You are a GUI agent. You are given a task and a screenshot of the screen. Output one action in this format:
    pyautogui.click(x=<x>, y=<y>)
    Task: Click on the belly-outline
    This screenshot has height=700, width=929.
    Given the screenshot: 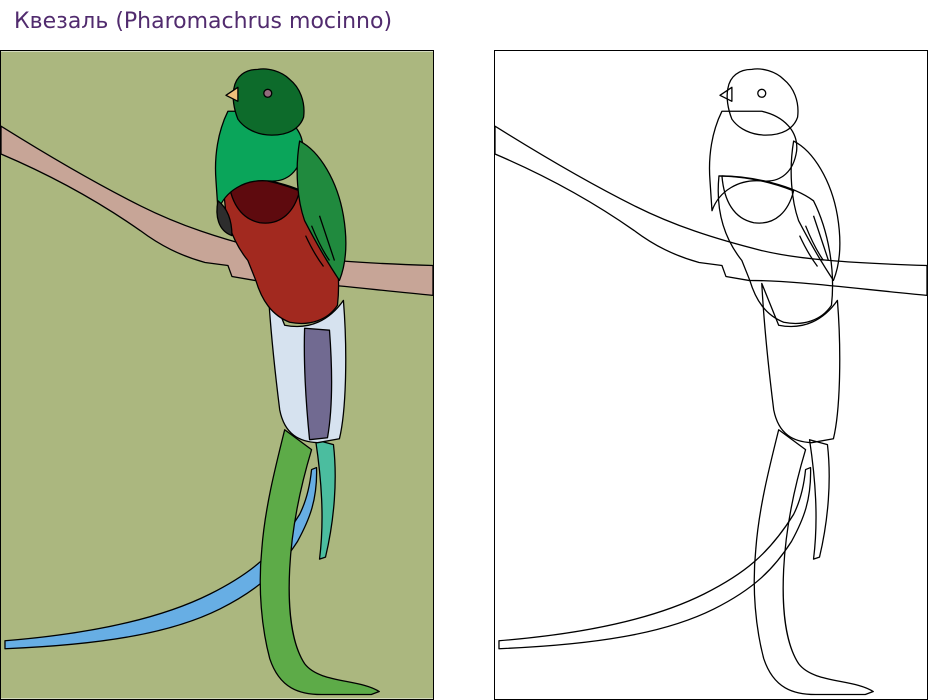 What is the action you would take?
    pyautogui.click(x=775, y=250)
    